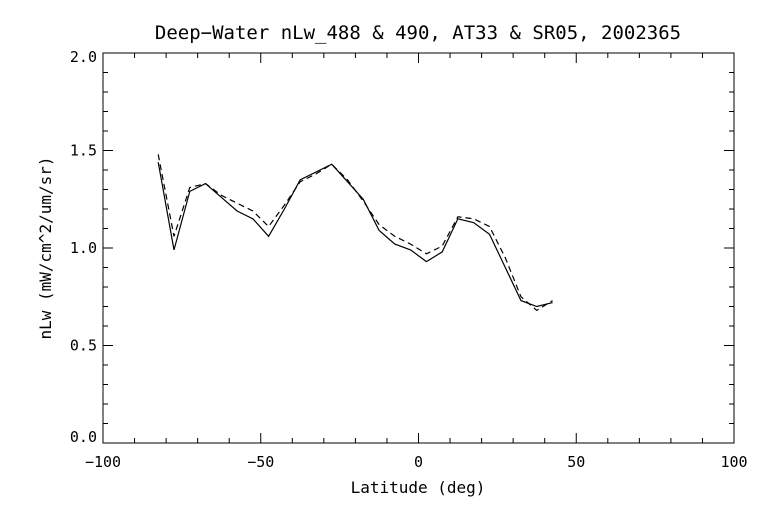  Describe the element at coordinates (733, 462) in the screenshot. I see `x-tick-label: 100` at that location.